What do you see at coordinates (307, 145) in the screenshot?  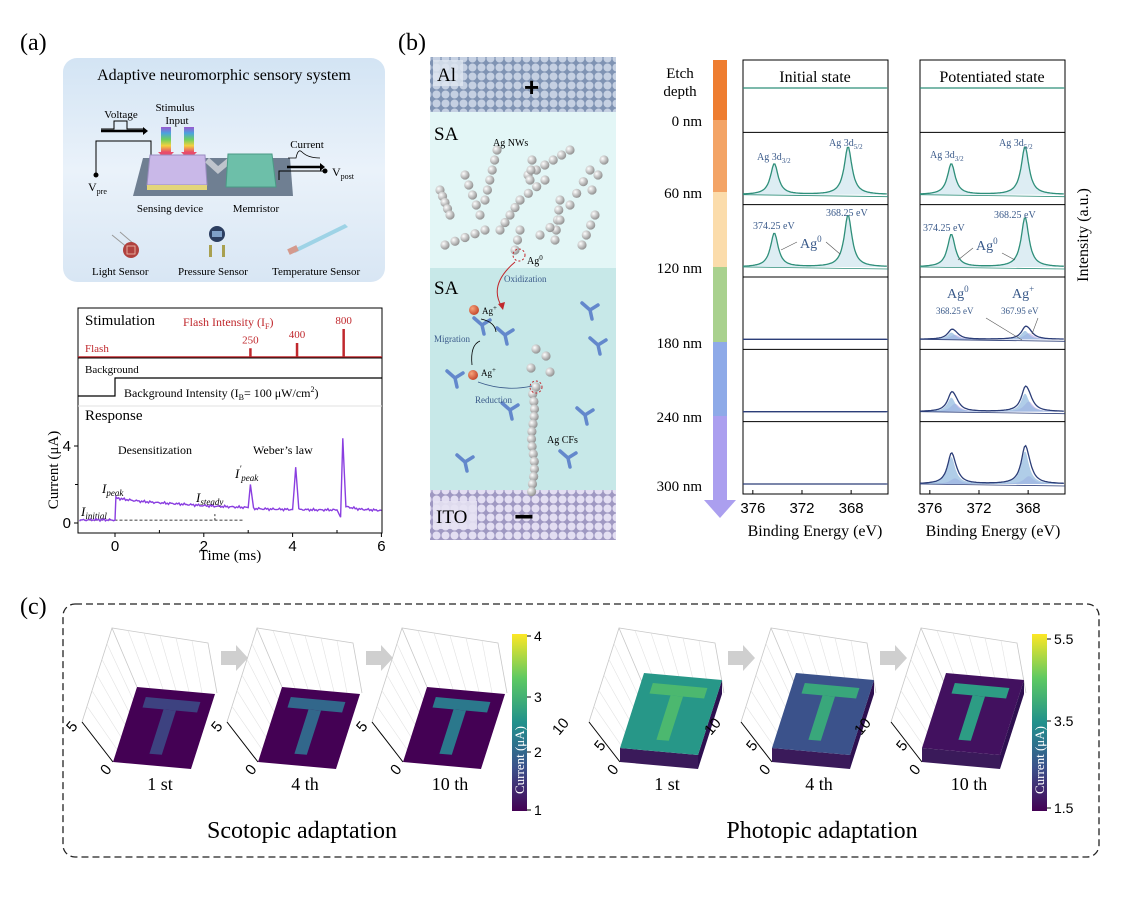 I see `current-label: Current` at bounding box center [307, 145].